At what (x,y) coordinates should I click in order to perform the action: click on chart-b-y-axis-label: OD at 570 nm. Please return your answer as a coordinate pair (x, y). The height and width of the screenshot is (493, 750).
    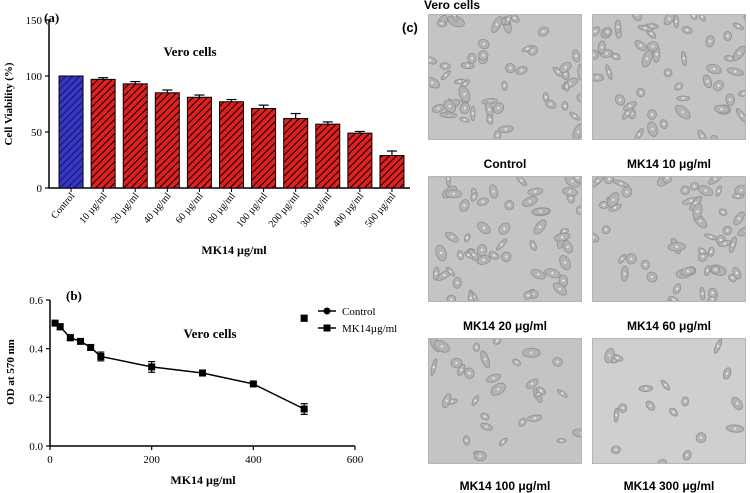
    Looking at the image, I should click on (11, 372).